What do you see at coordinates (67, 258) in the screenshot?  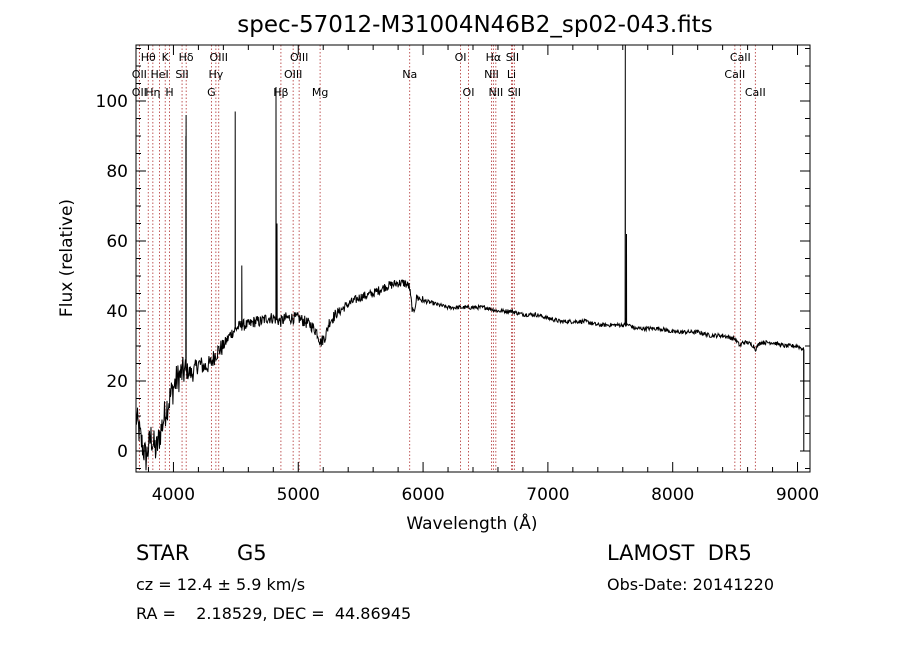 I see `y-axis-label: Flux (relative)` at bounding box center [67, 258].